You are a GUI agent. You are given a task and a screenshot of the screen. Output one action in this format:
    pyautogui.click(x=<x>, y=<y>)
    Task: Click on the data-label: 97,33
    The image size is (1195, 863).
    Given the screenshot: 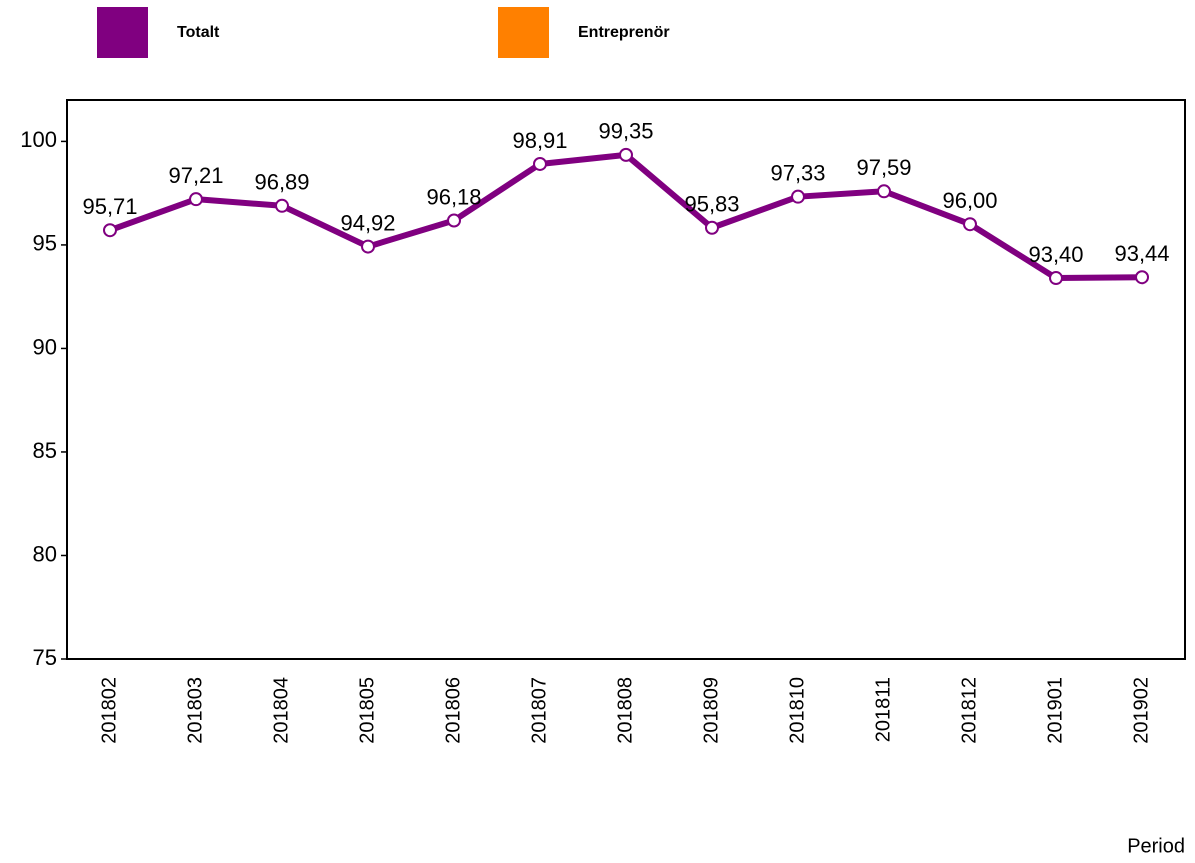 What is the action you would take?
    pyautogui.click(x=797, y=172)
    